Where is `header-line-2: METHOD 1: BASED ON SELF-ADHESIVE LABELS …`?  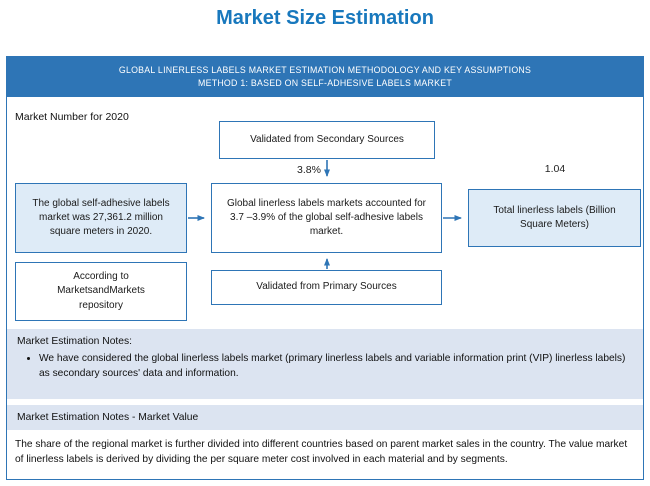 header-line-2: METHOD 1: BASED ON SELF-ADHESIVE LABELS … is located at coordinates (325, 82).